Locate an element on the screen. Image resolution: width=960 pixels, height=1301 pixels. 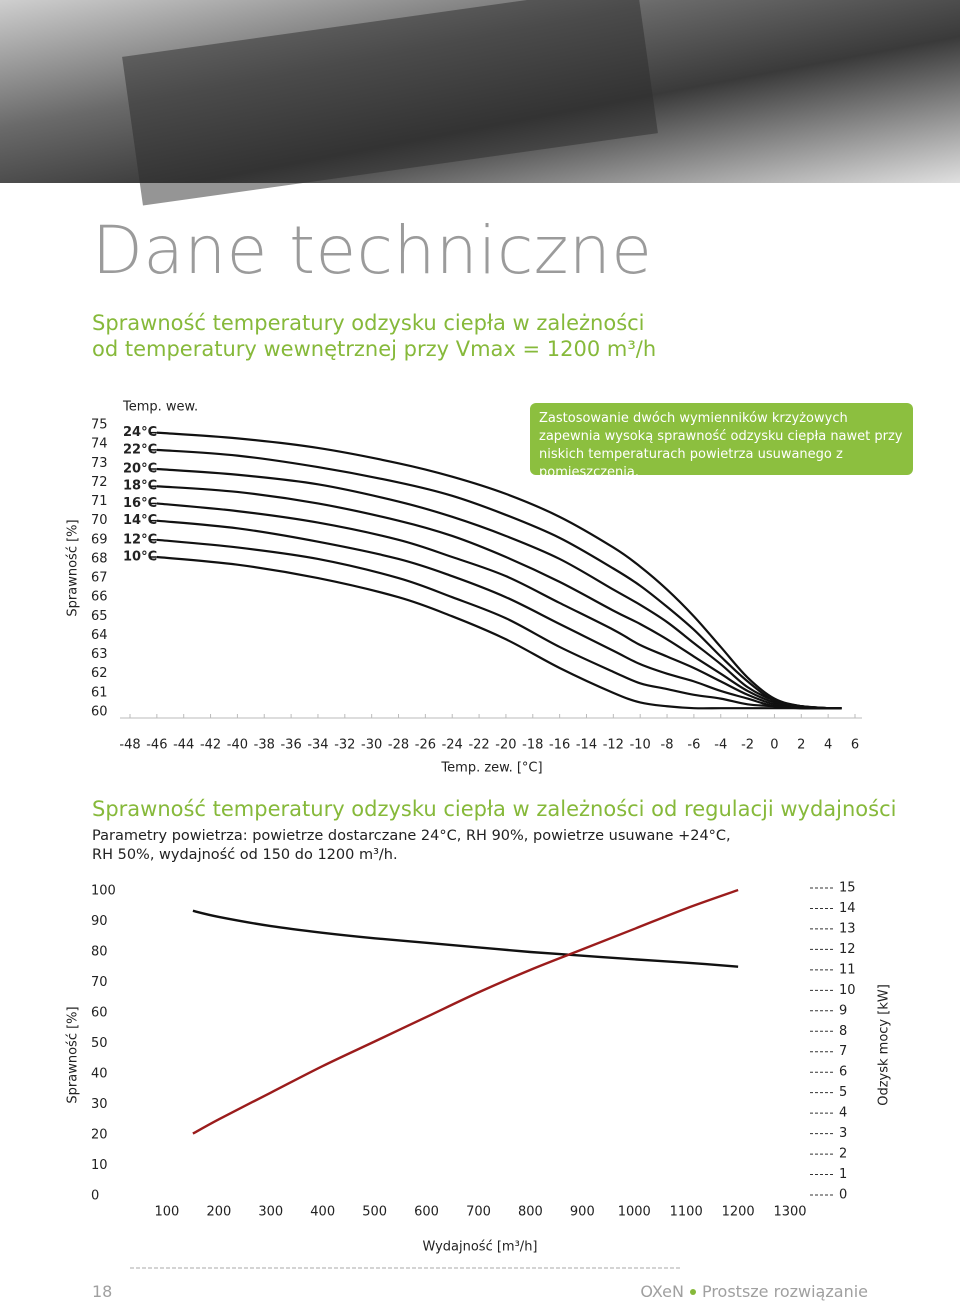
y-tick-label: 75 is located at coordinates (99, 425).